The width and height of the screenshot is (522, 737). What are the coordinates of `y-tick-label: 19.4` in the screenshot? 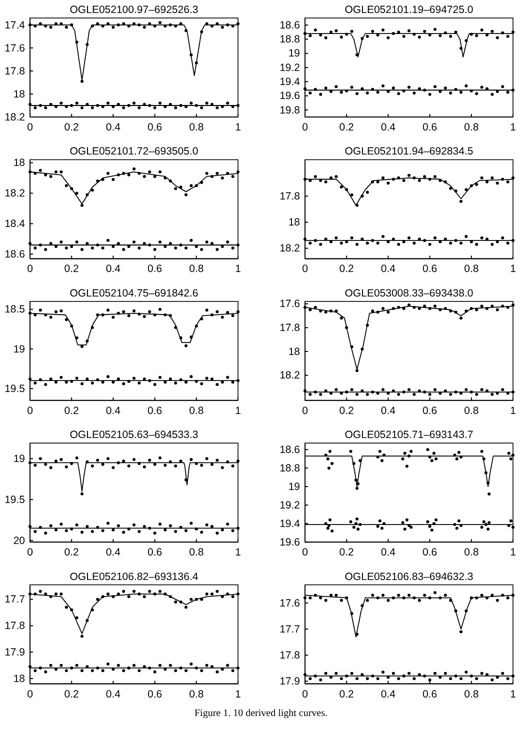 It's located at (290, 524).